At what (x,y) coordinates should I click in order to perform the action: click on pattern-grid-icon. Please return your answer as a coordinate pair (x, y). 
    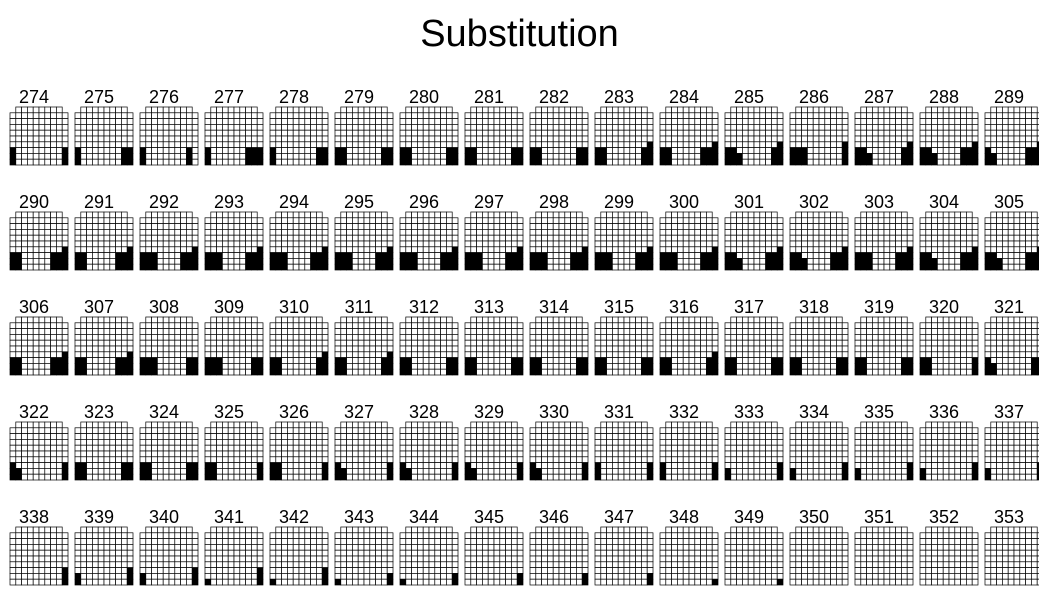
    Looking at the image, I should click on (364, 346).